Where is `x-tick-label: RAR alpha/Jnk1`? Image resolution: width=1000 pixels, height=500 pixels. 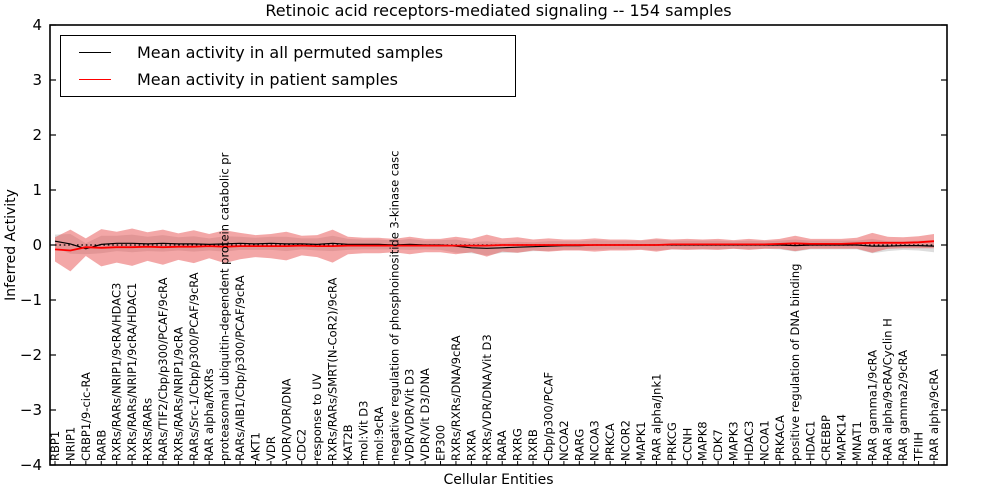 x-tick-label: RAR alpha/Jnk1 is located at coordinates (656, 417).